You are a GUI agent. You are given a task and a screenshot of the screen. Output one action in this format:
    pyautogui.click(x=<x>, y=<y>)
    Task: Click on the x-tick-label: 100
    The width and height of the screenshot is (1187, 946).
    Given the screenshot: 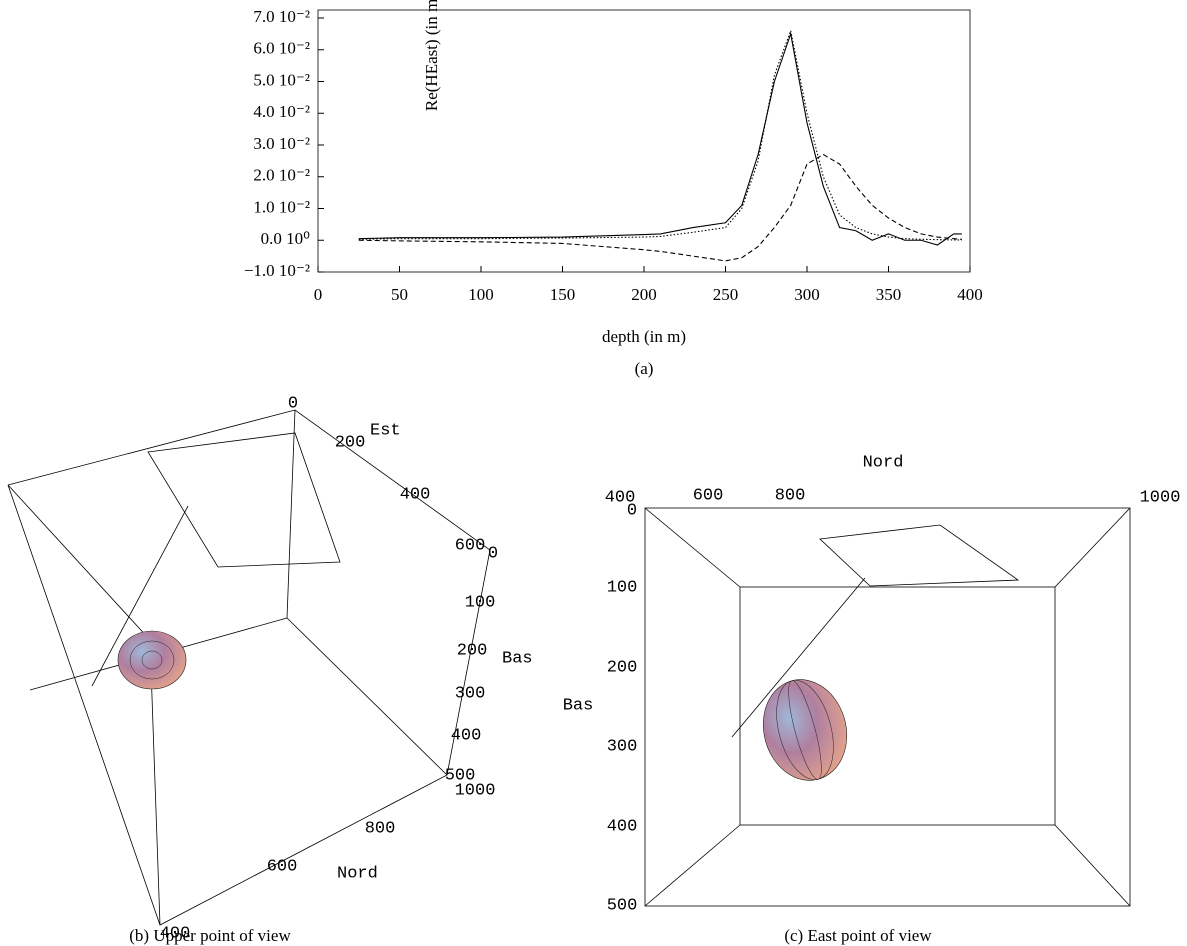 What is the action you would take?
    pyautogui.click(x=481, y=294)
    